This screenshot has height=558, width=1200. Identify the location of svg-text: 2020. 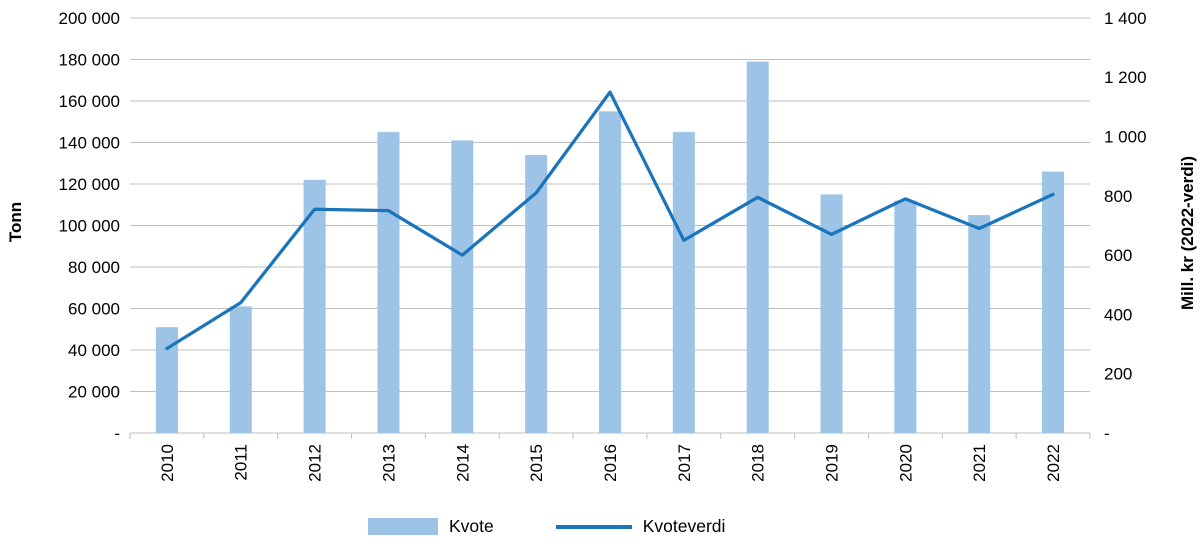
(905, 463).